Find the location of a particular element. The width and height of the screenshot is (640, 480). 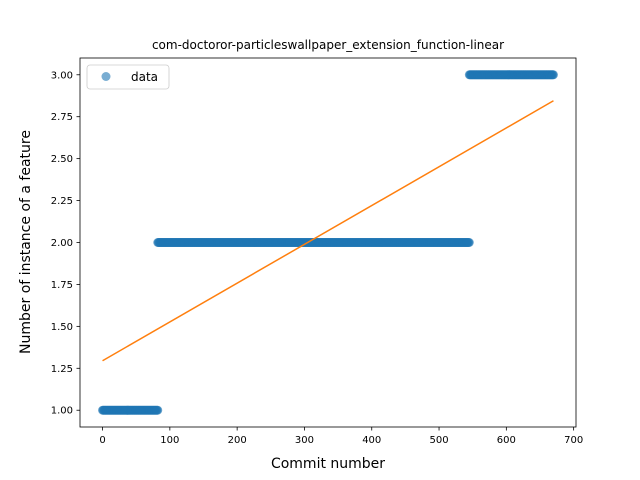

legend-label-data: data is located at coordinates (144, 77).